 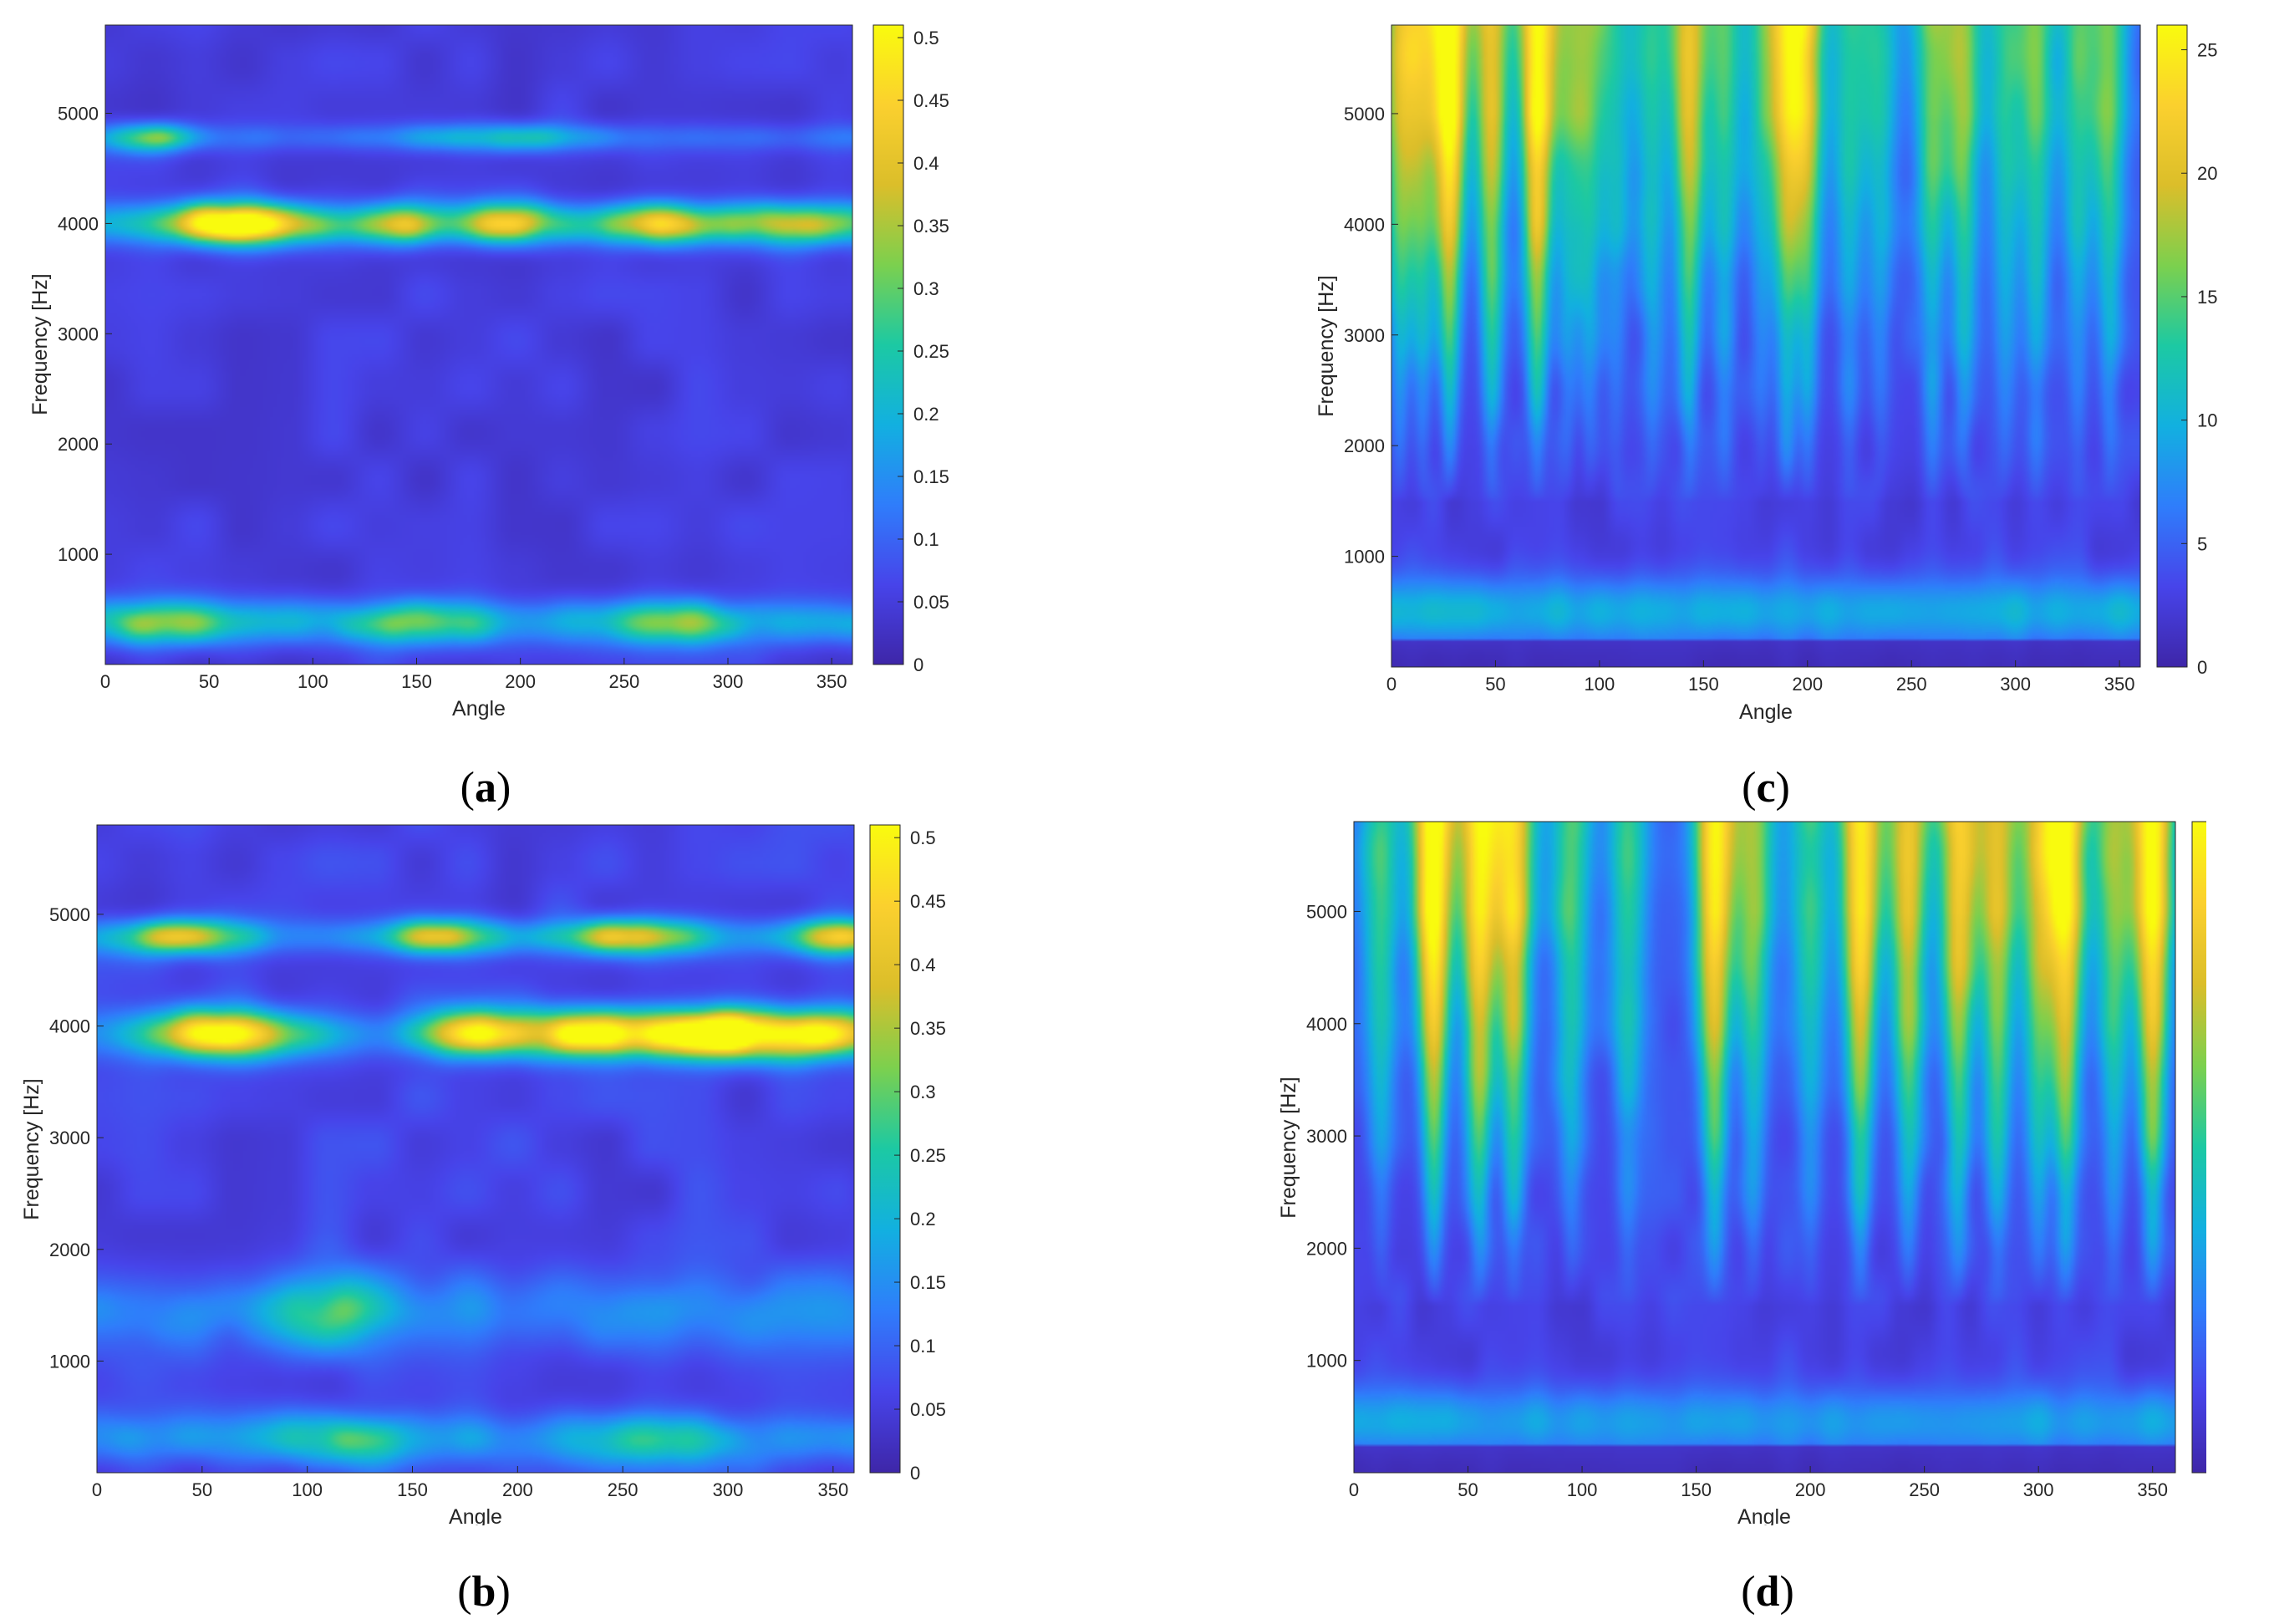 What do you see at coordinates (2199, 359) in the screenshot?
I see `colorbar-ticks: 0 5 10 15 20 25` at bounding box center [2199, 359].